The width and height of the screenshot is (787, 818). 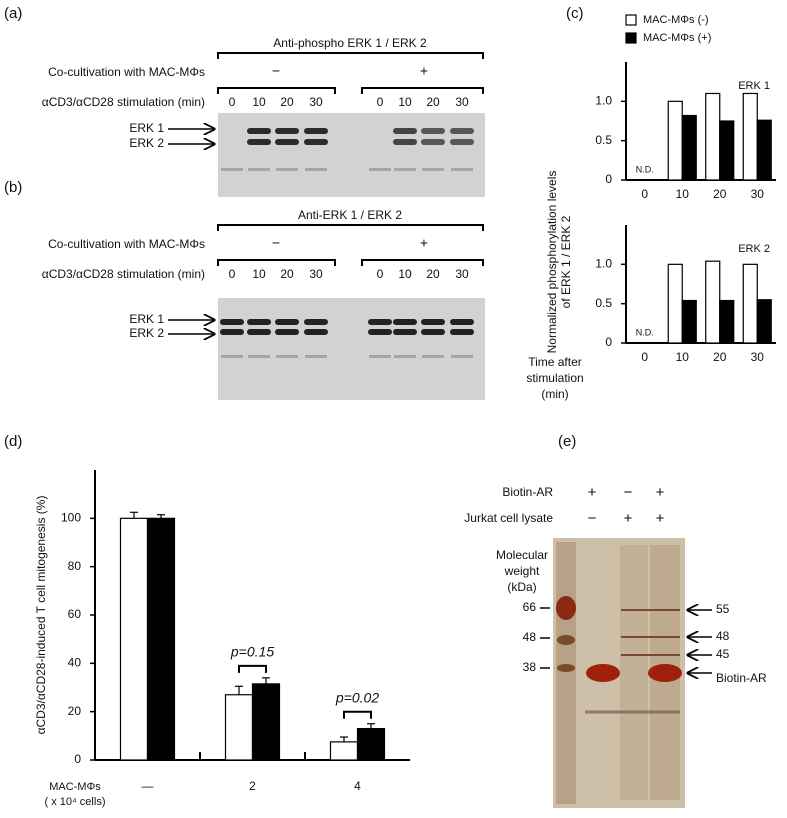 I want to click on x-axis-label: MAC-MΦs, so click(x=75, y=787).